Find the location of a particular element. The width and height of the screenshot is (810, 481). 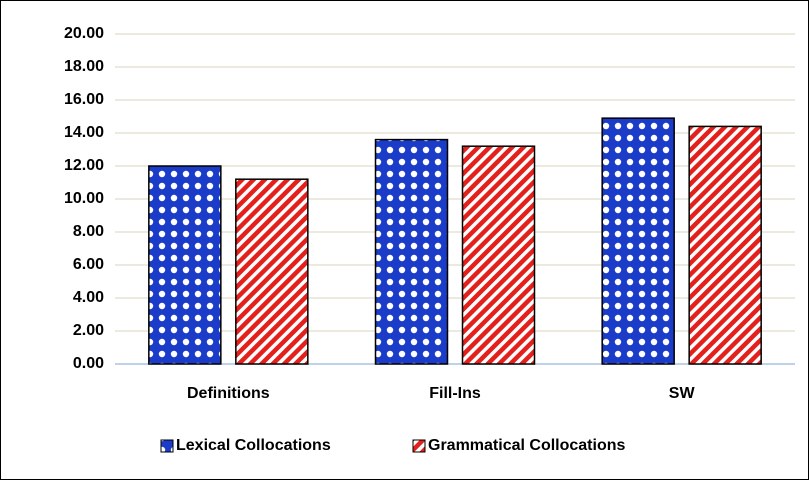

y-tick-label: 16.00 is located at coordinates (84, 99).